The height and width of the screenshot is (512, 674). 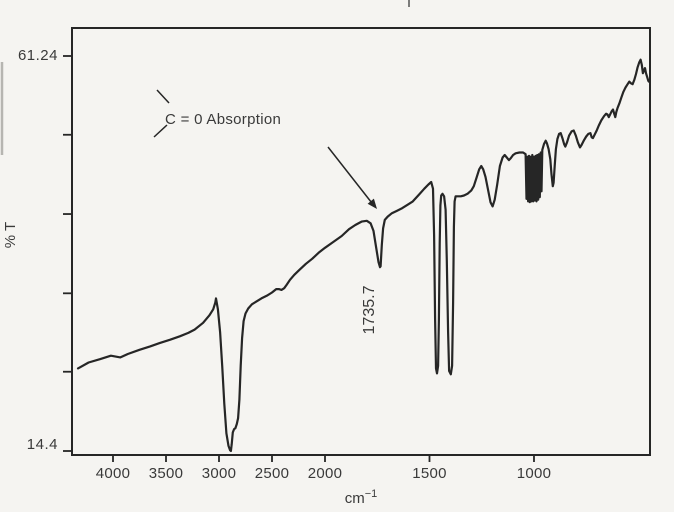 I want to click on y-axis-max-label: 61.24, so click(x=37, y=55).